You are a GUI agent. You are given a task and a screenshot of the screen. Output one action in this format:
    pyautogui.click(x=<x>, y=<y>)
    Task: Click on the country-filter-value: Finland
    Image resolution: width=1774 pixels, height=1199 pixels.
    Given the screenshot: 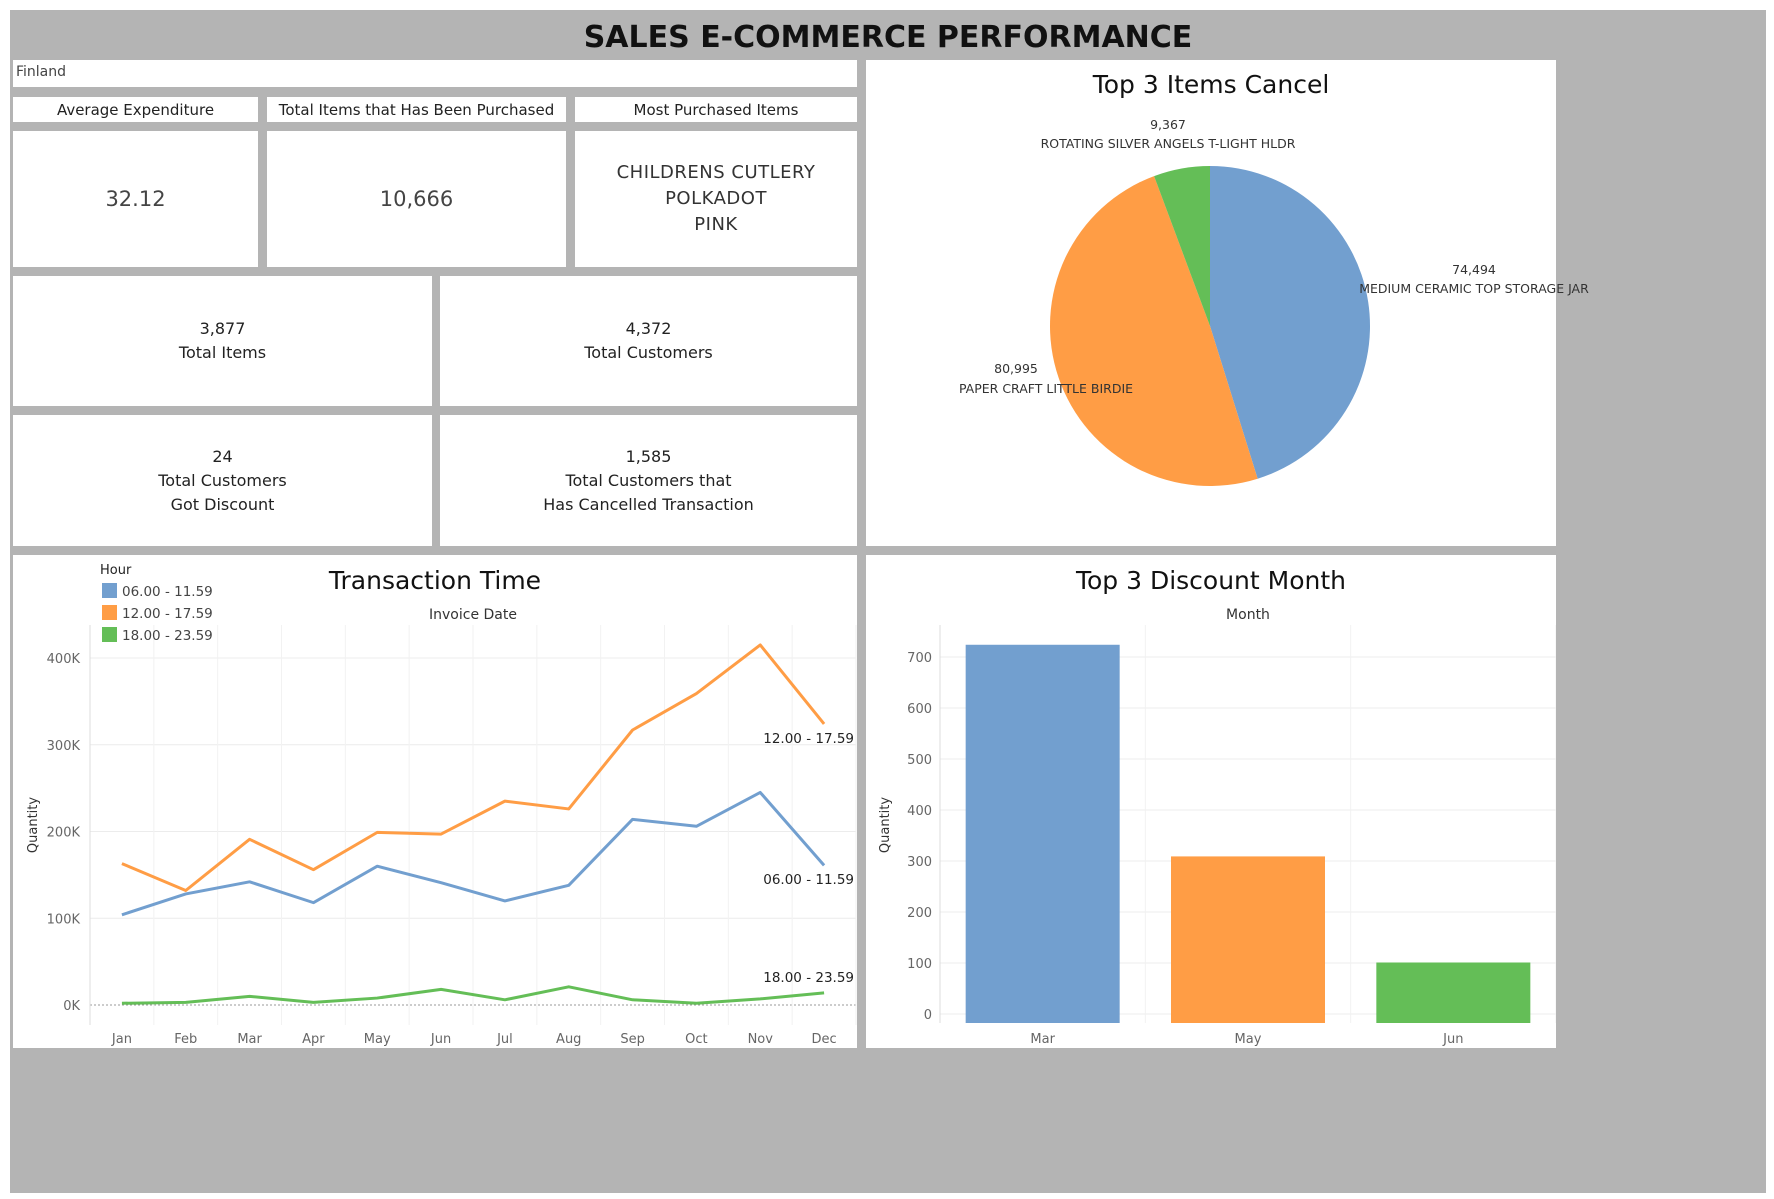 What is the action you would take?
    pyautogui.click(x=41, y=72)
    